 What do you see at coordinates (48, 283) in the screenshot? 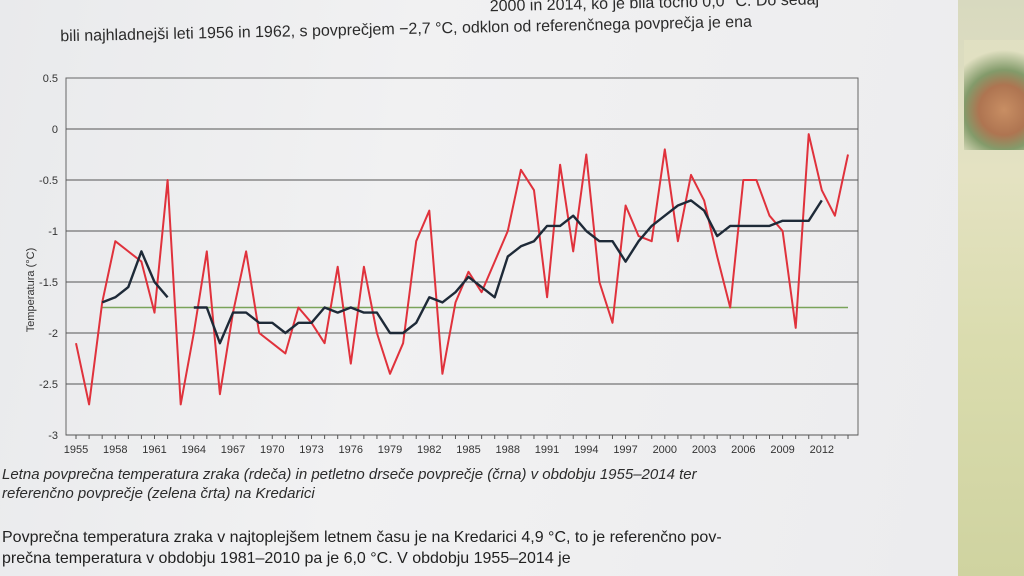
I see `y-tick-label: -1.5` at bounding box center [48, 283].